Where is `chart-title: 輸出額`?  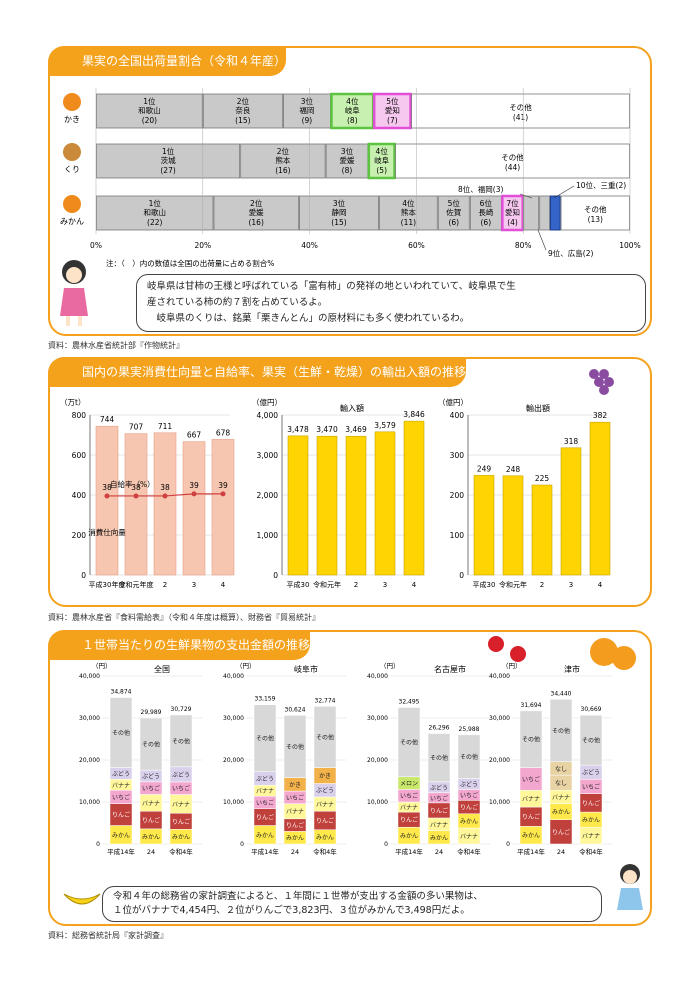 chart-title: 輸出額 is located at coordinates (538, 408).